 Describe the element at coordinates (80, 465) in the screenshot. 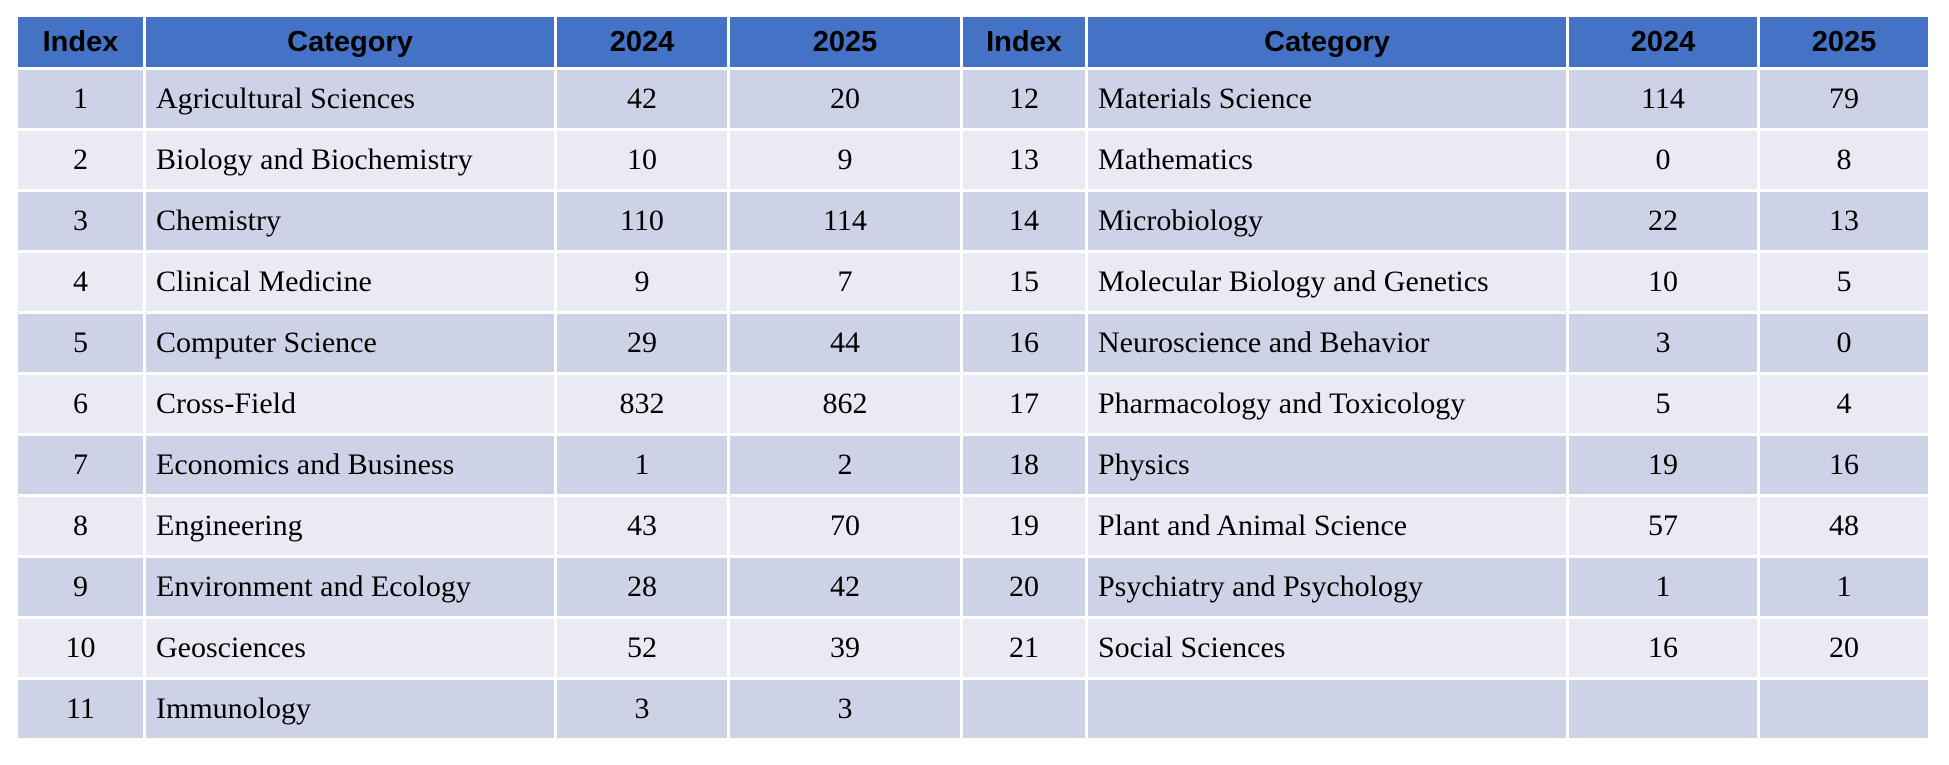

I see `cell-left-index: 7` at that location.